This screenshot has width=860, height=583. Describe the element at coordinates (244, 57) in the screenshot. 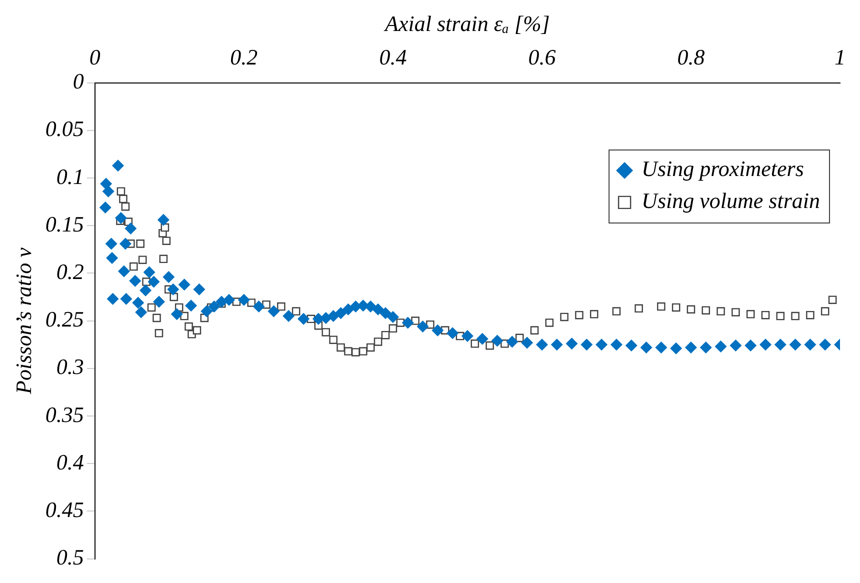

I see `x-tick-label: 0.2` at that location.